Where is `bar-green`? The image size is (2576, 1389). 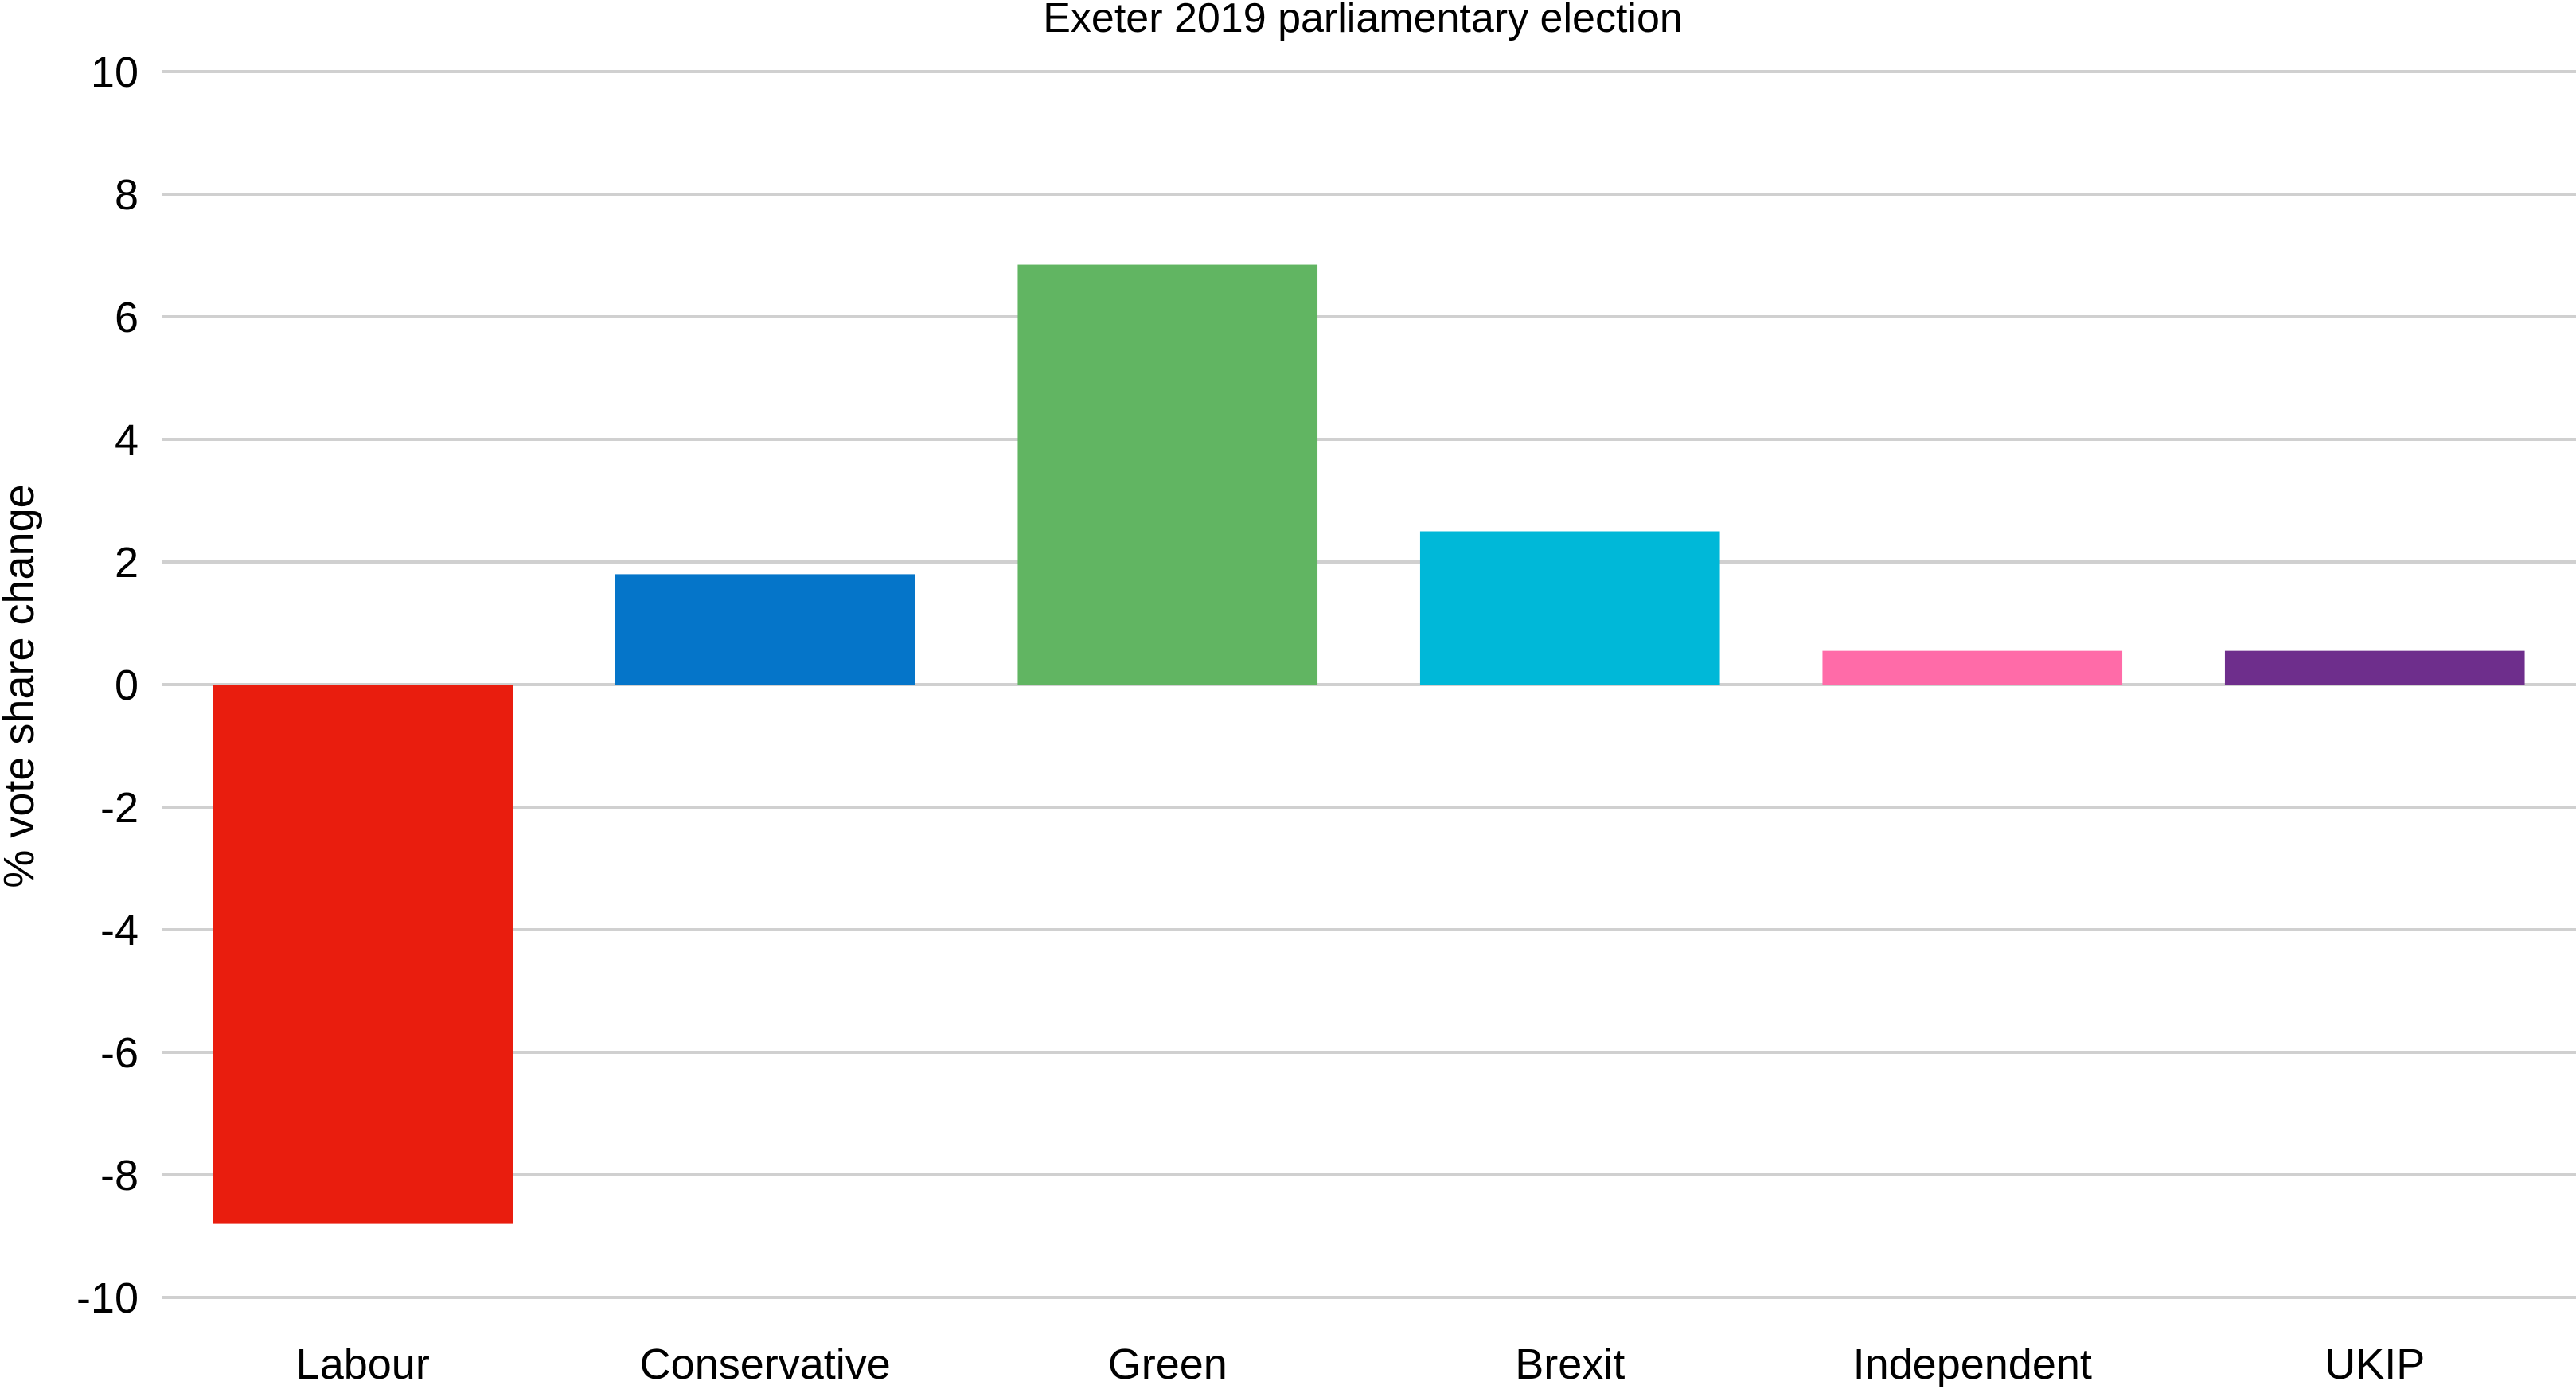
bar-green is located at coordinates (1167, 475).